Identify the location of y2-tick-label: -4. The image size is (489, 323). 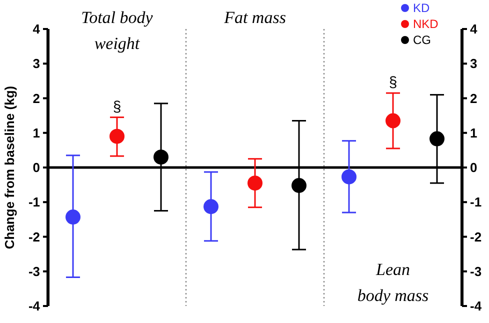
(476, 306).